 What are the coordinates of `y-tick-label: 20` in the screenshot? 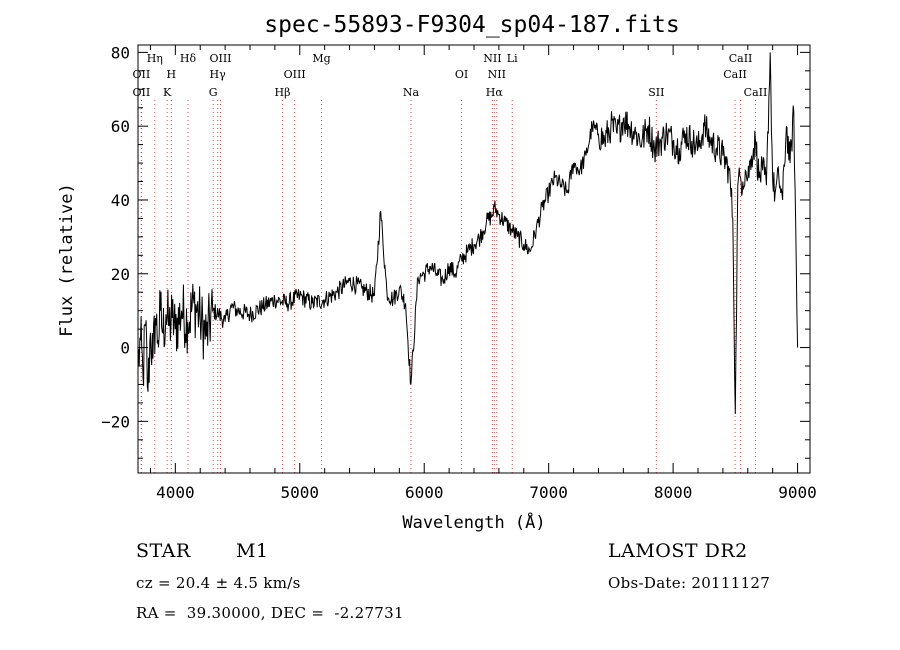 It's located at (120, 274).